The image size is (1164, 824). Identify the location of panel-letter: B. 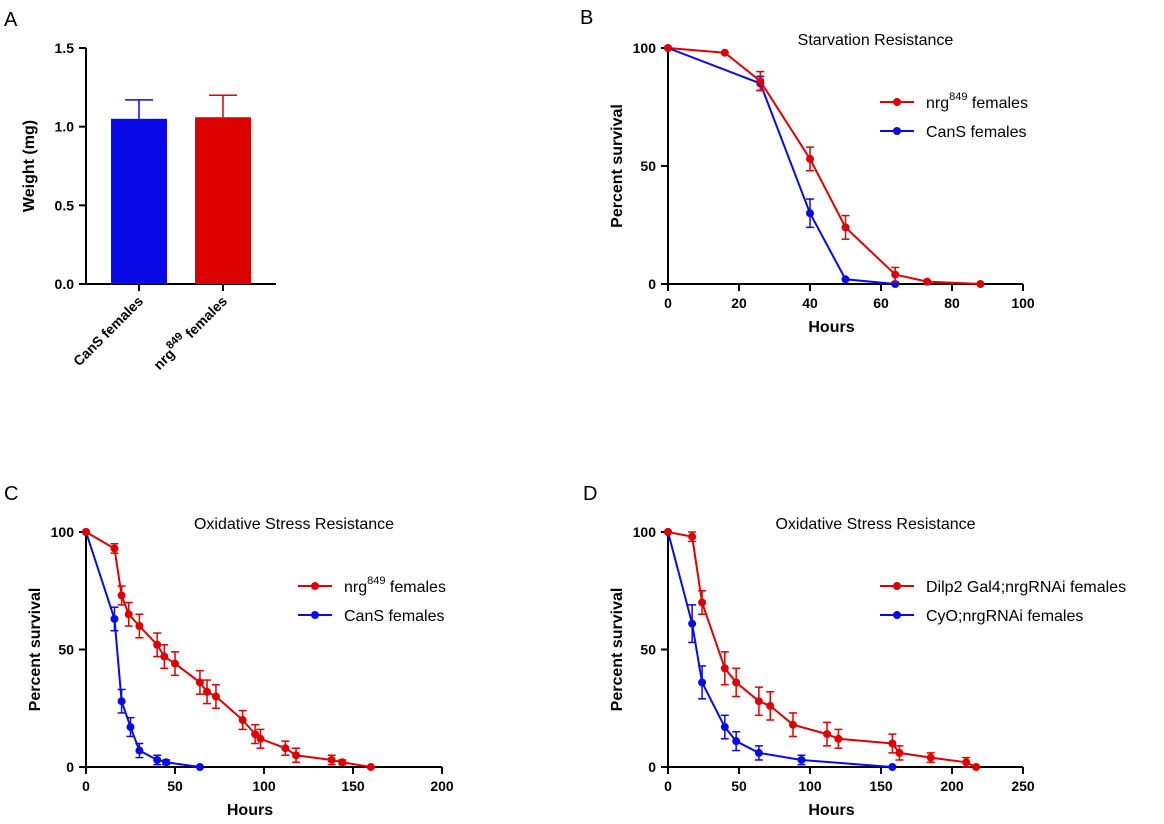
(586, 18).